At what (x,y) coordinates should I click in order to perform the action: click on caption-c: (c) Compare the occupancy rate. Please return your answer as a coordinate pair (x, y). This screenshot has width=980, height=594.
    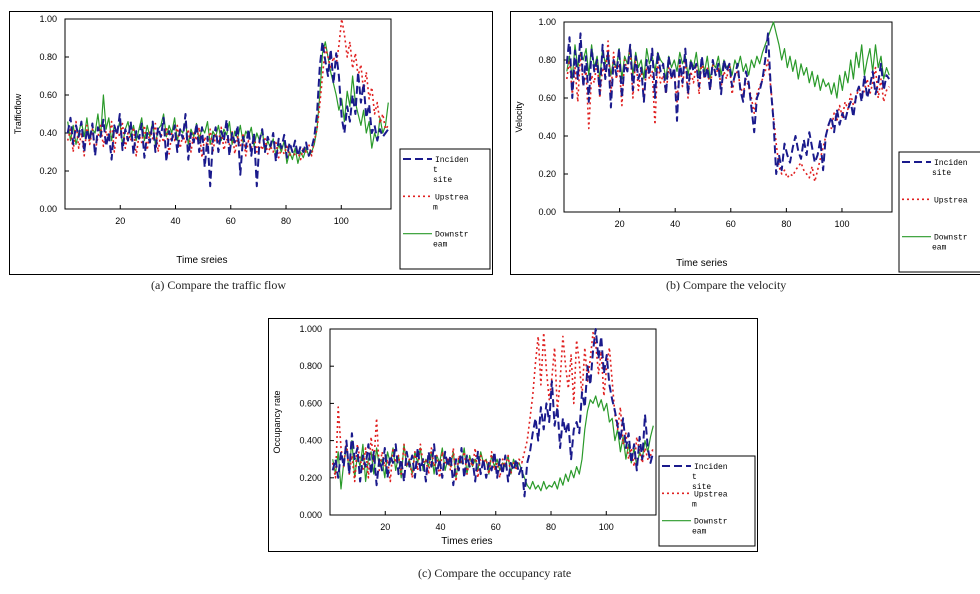
    Looking at the image, I should click on (495, 573).